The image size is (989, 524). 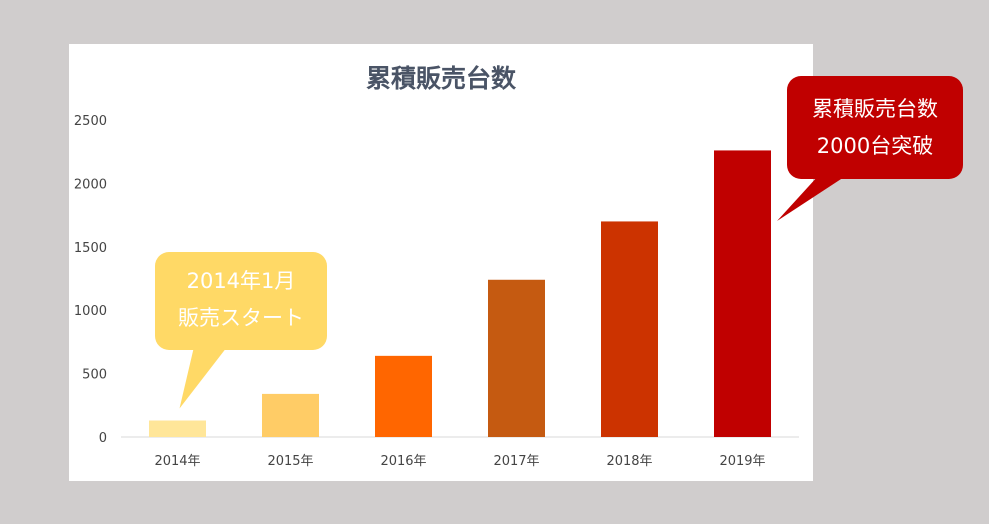 I want to click on chart-title: 累積販売台数, so click(x=441, y=78).